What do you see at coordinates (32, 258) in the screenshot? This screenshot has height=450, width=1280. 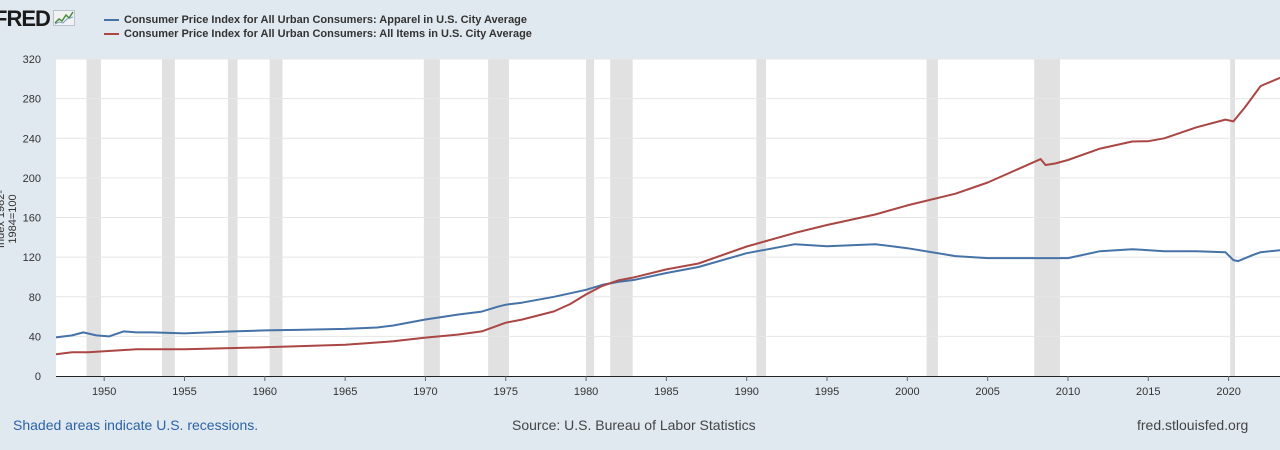 I see `y-tick-label: 120` at bounding box center [32, 258].